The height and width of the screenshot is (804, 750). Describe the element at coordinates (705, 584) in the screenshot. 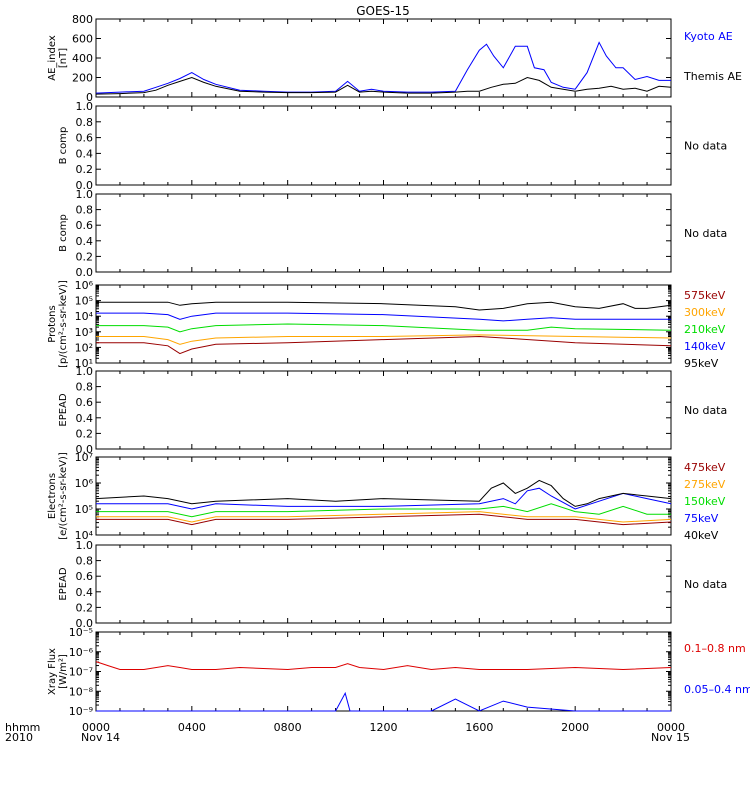

I see `epead2-annotation: No data` at that location.